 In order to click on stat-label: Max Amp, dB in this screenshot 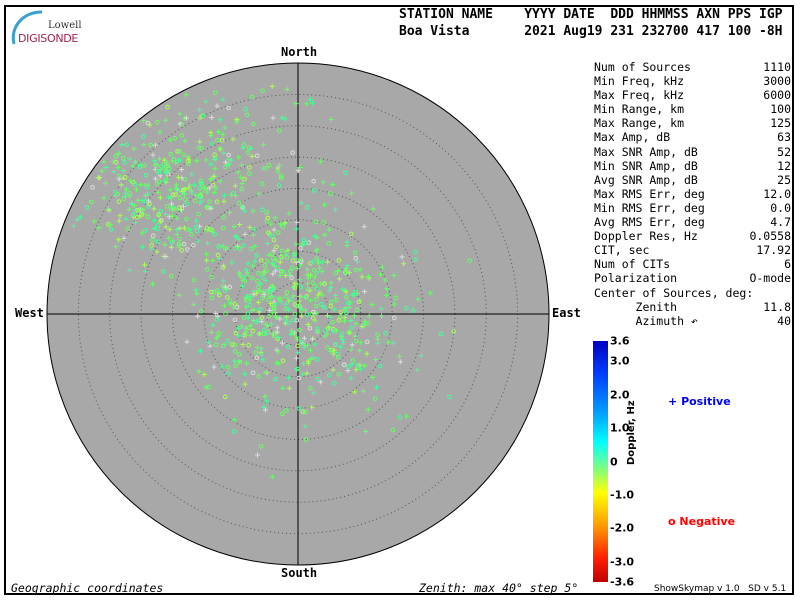, I will do `click(632, 137)`.